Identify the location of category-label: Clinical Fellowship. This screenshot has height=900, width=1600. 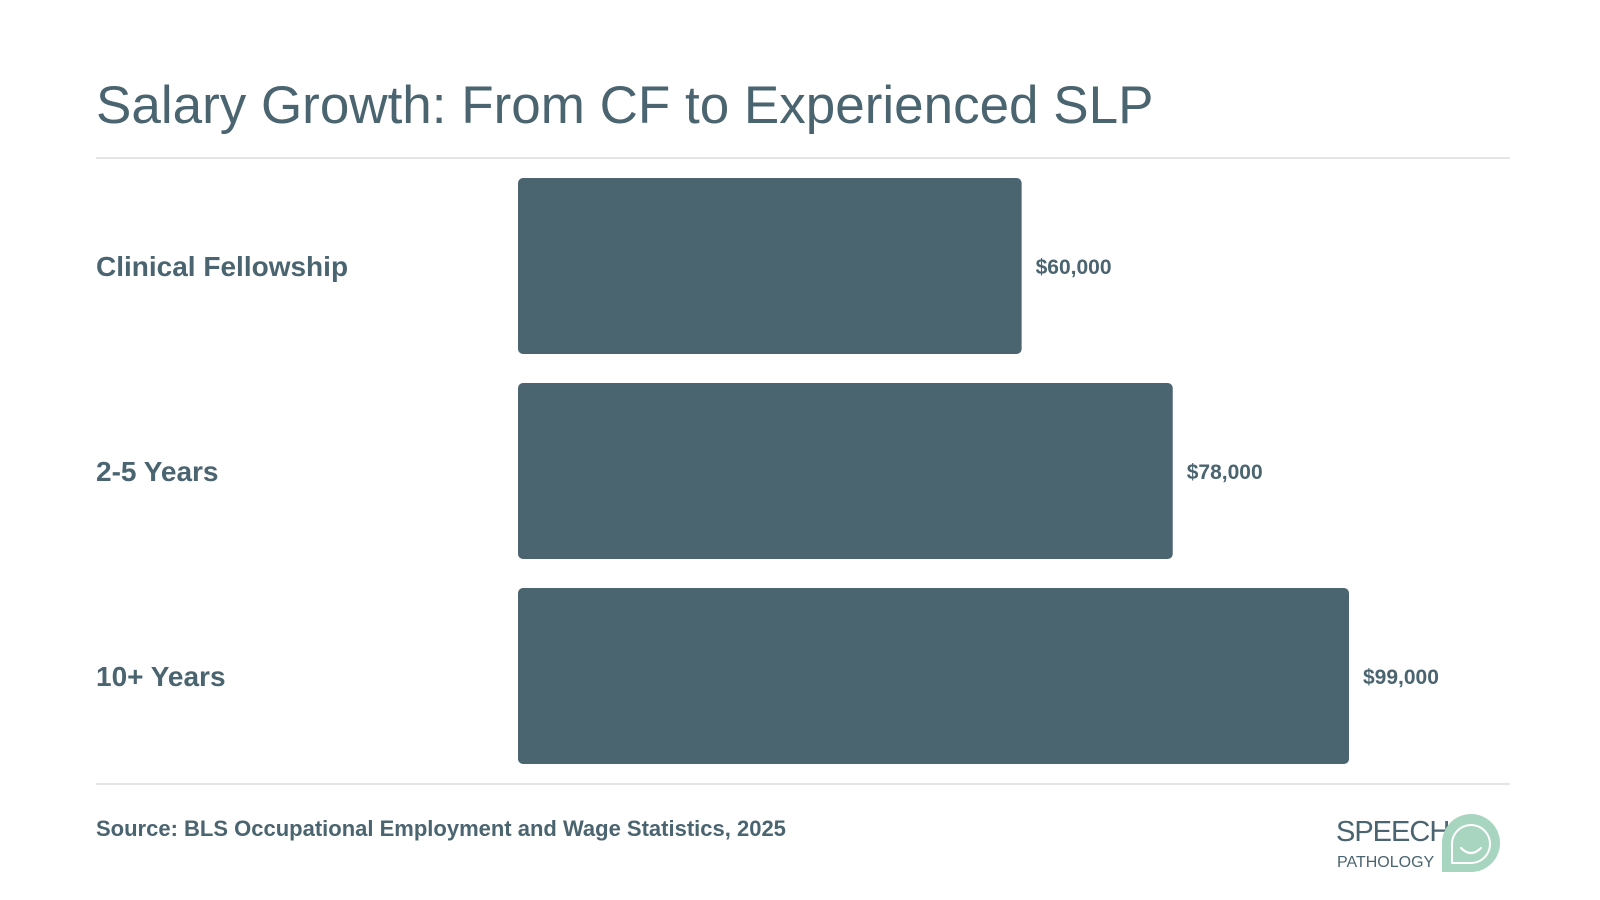
(222, 266).